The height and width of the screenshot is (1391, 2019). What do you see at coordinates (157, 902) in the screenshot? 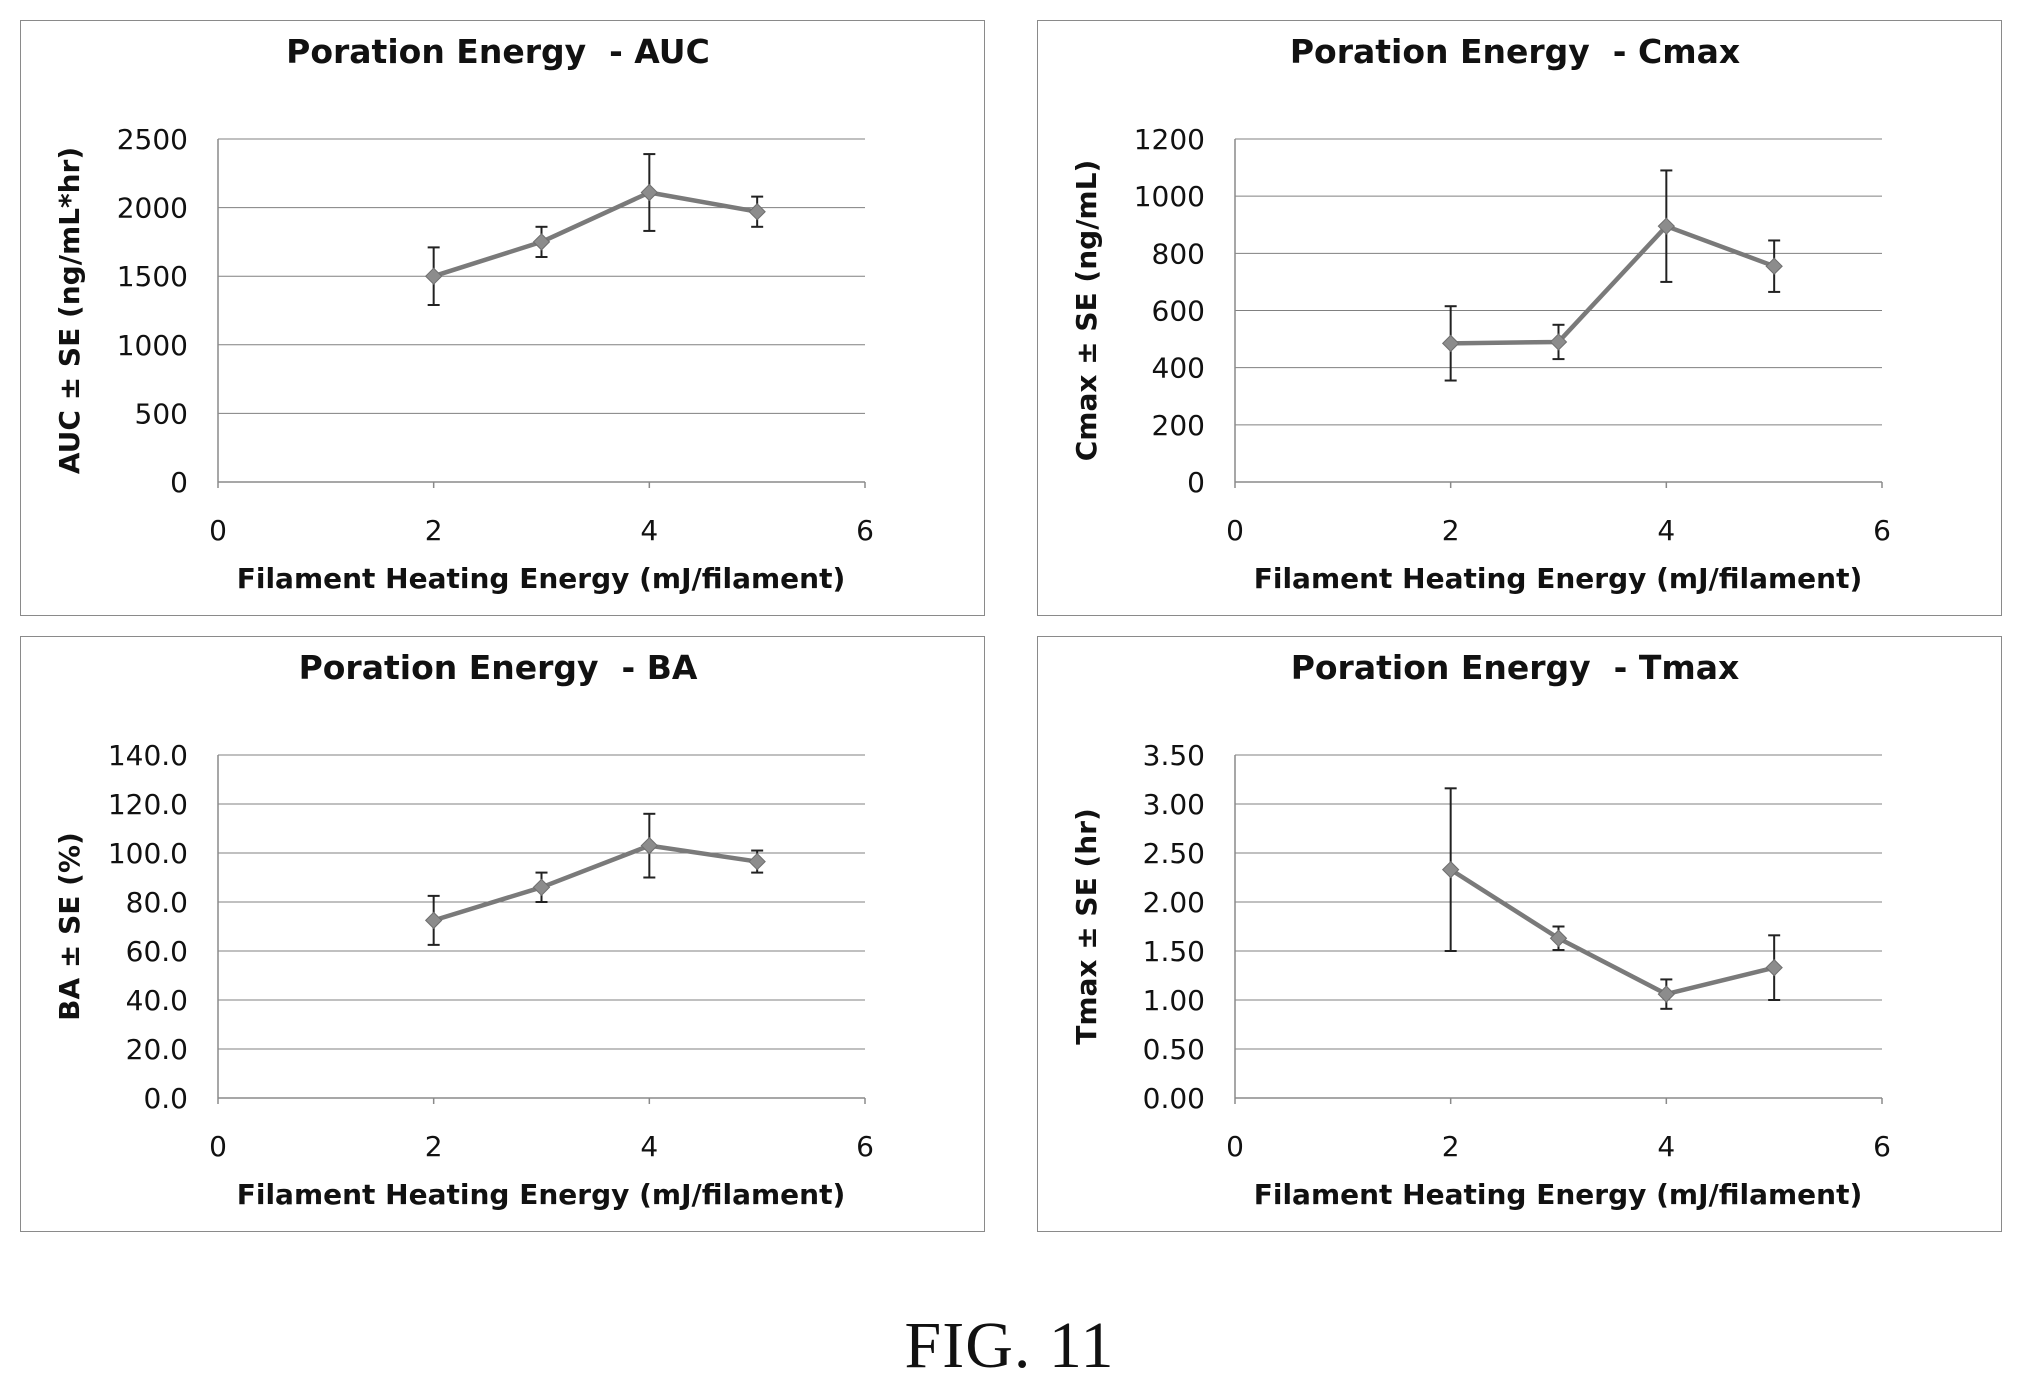
I see `ba-y-tick-label: 80.0` at bounding box center [157, 902].